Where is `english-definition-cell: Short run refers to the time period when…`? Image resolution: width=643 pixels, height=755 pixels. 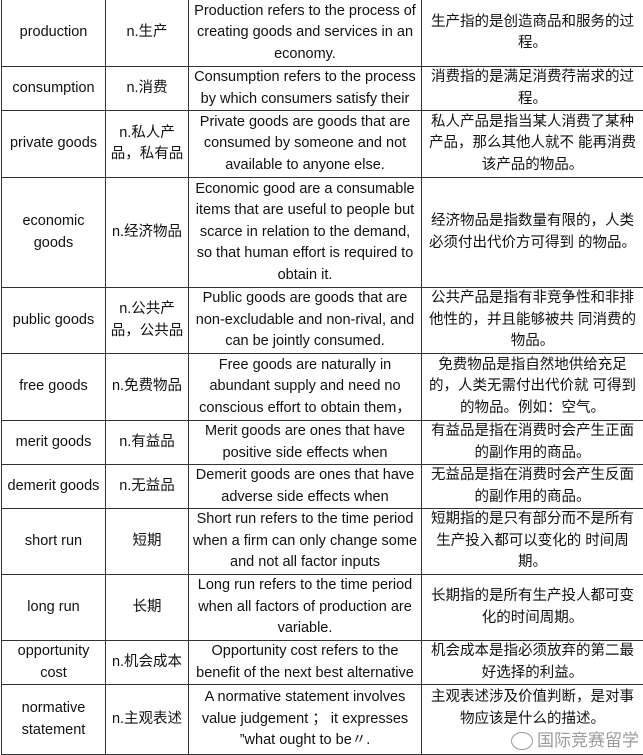 english-definition-cell: Short run refers to the time period when… is located at coordinates (305, 542).